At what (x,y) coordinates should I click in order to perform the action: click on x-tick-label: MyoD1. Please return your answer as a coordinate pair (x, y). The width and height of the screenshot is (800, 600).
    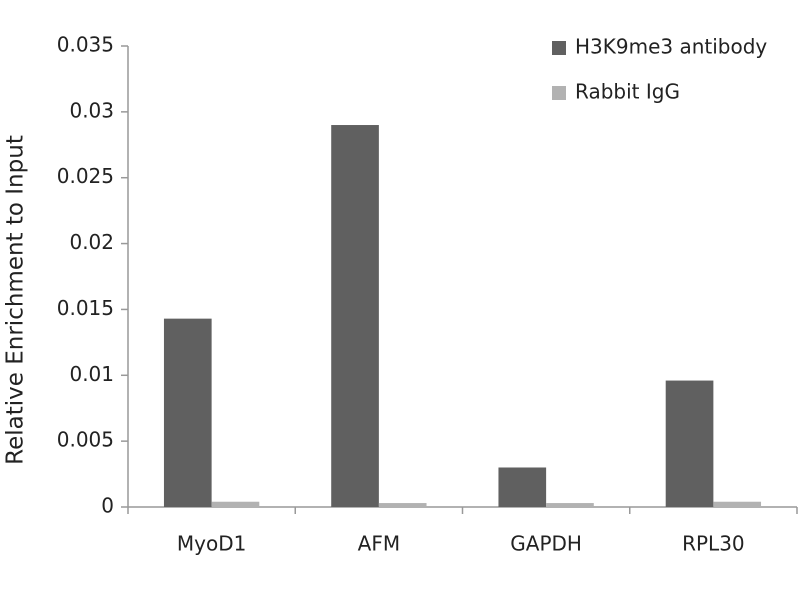
    Looking at the image, I should click on (211, 544).